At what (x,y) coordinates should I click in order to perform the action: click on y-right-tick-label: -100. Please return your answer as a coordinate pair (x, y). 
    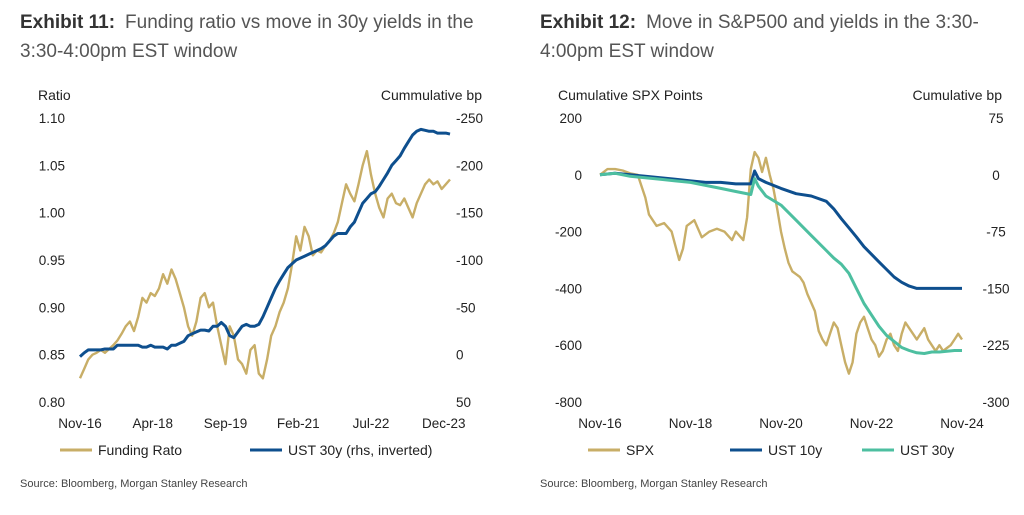
    Looking at the image, I should click on (469, 260).